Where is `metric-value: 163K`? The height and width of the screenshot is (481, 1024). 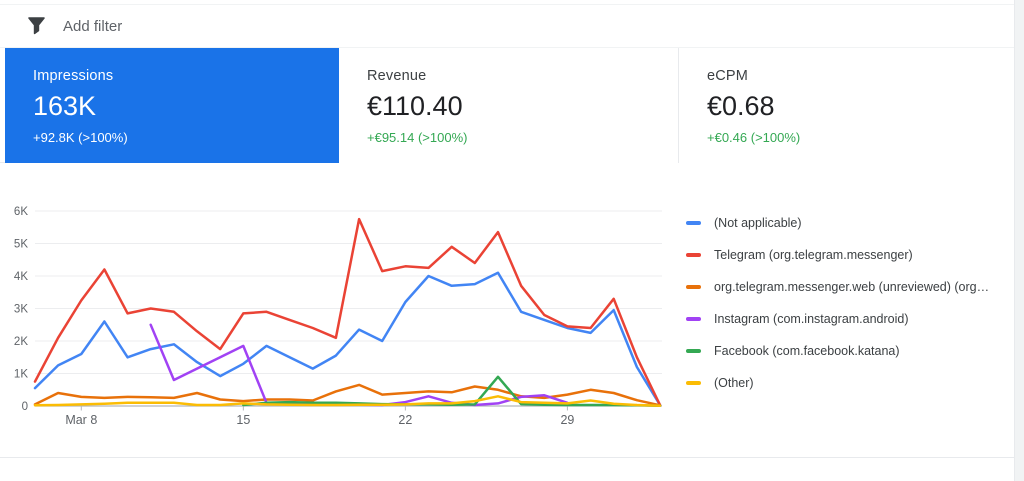
metric-value: 163K is located at coordinates (65, 106).